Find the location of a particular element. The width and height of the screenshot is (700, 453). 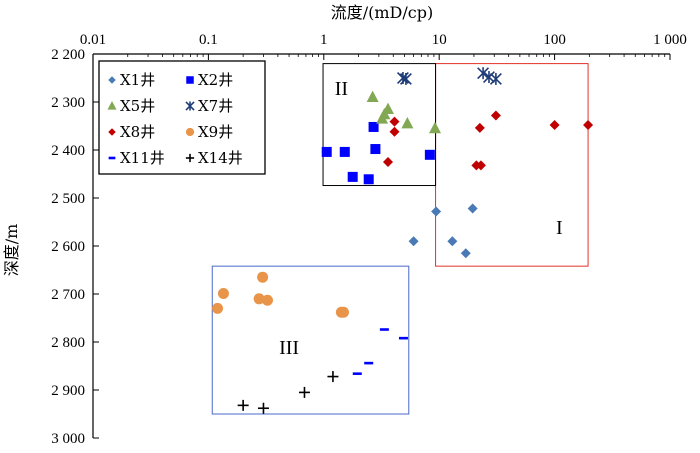

legend-box is located at coordinates (182, 117).